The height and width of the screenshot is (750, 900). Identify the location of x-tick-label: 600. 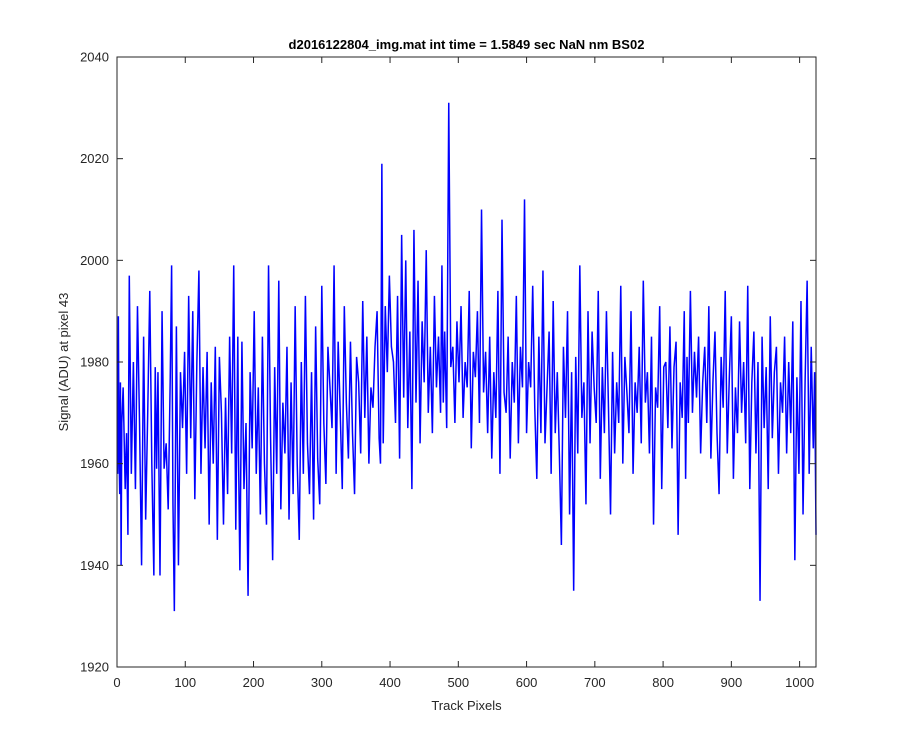
(527, 682).